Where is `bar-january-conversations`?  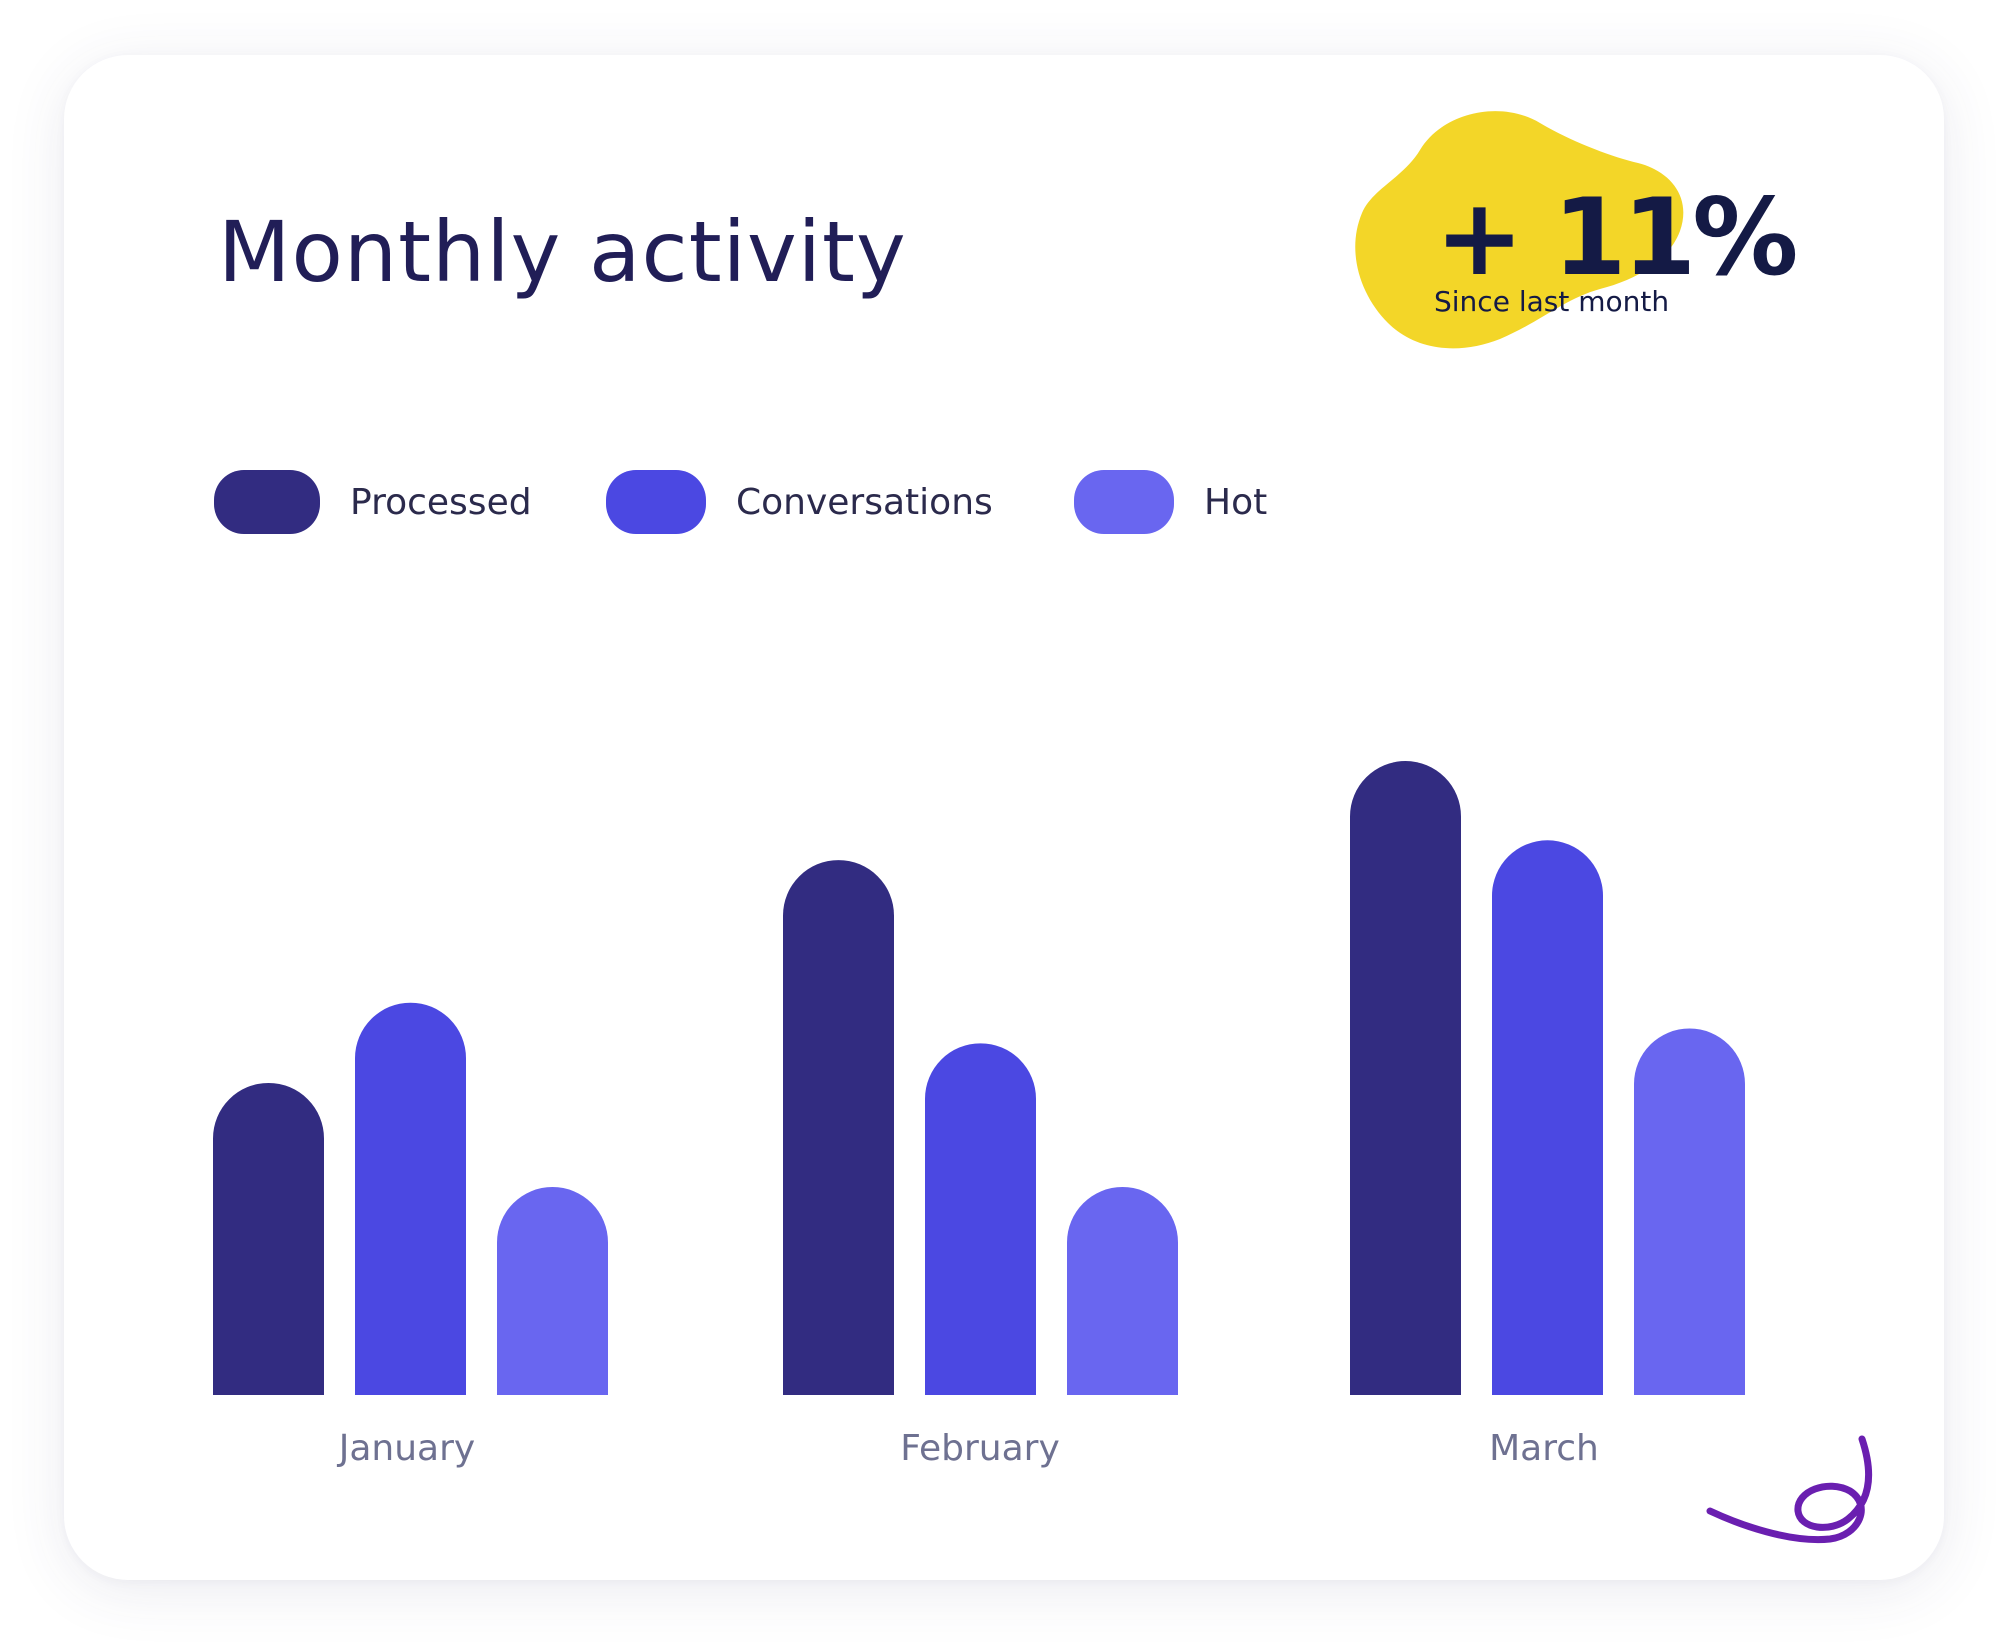 bar-january-conversations is located at coordinates (410, 1198).